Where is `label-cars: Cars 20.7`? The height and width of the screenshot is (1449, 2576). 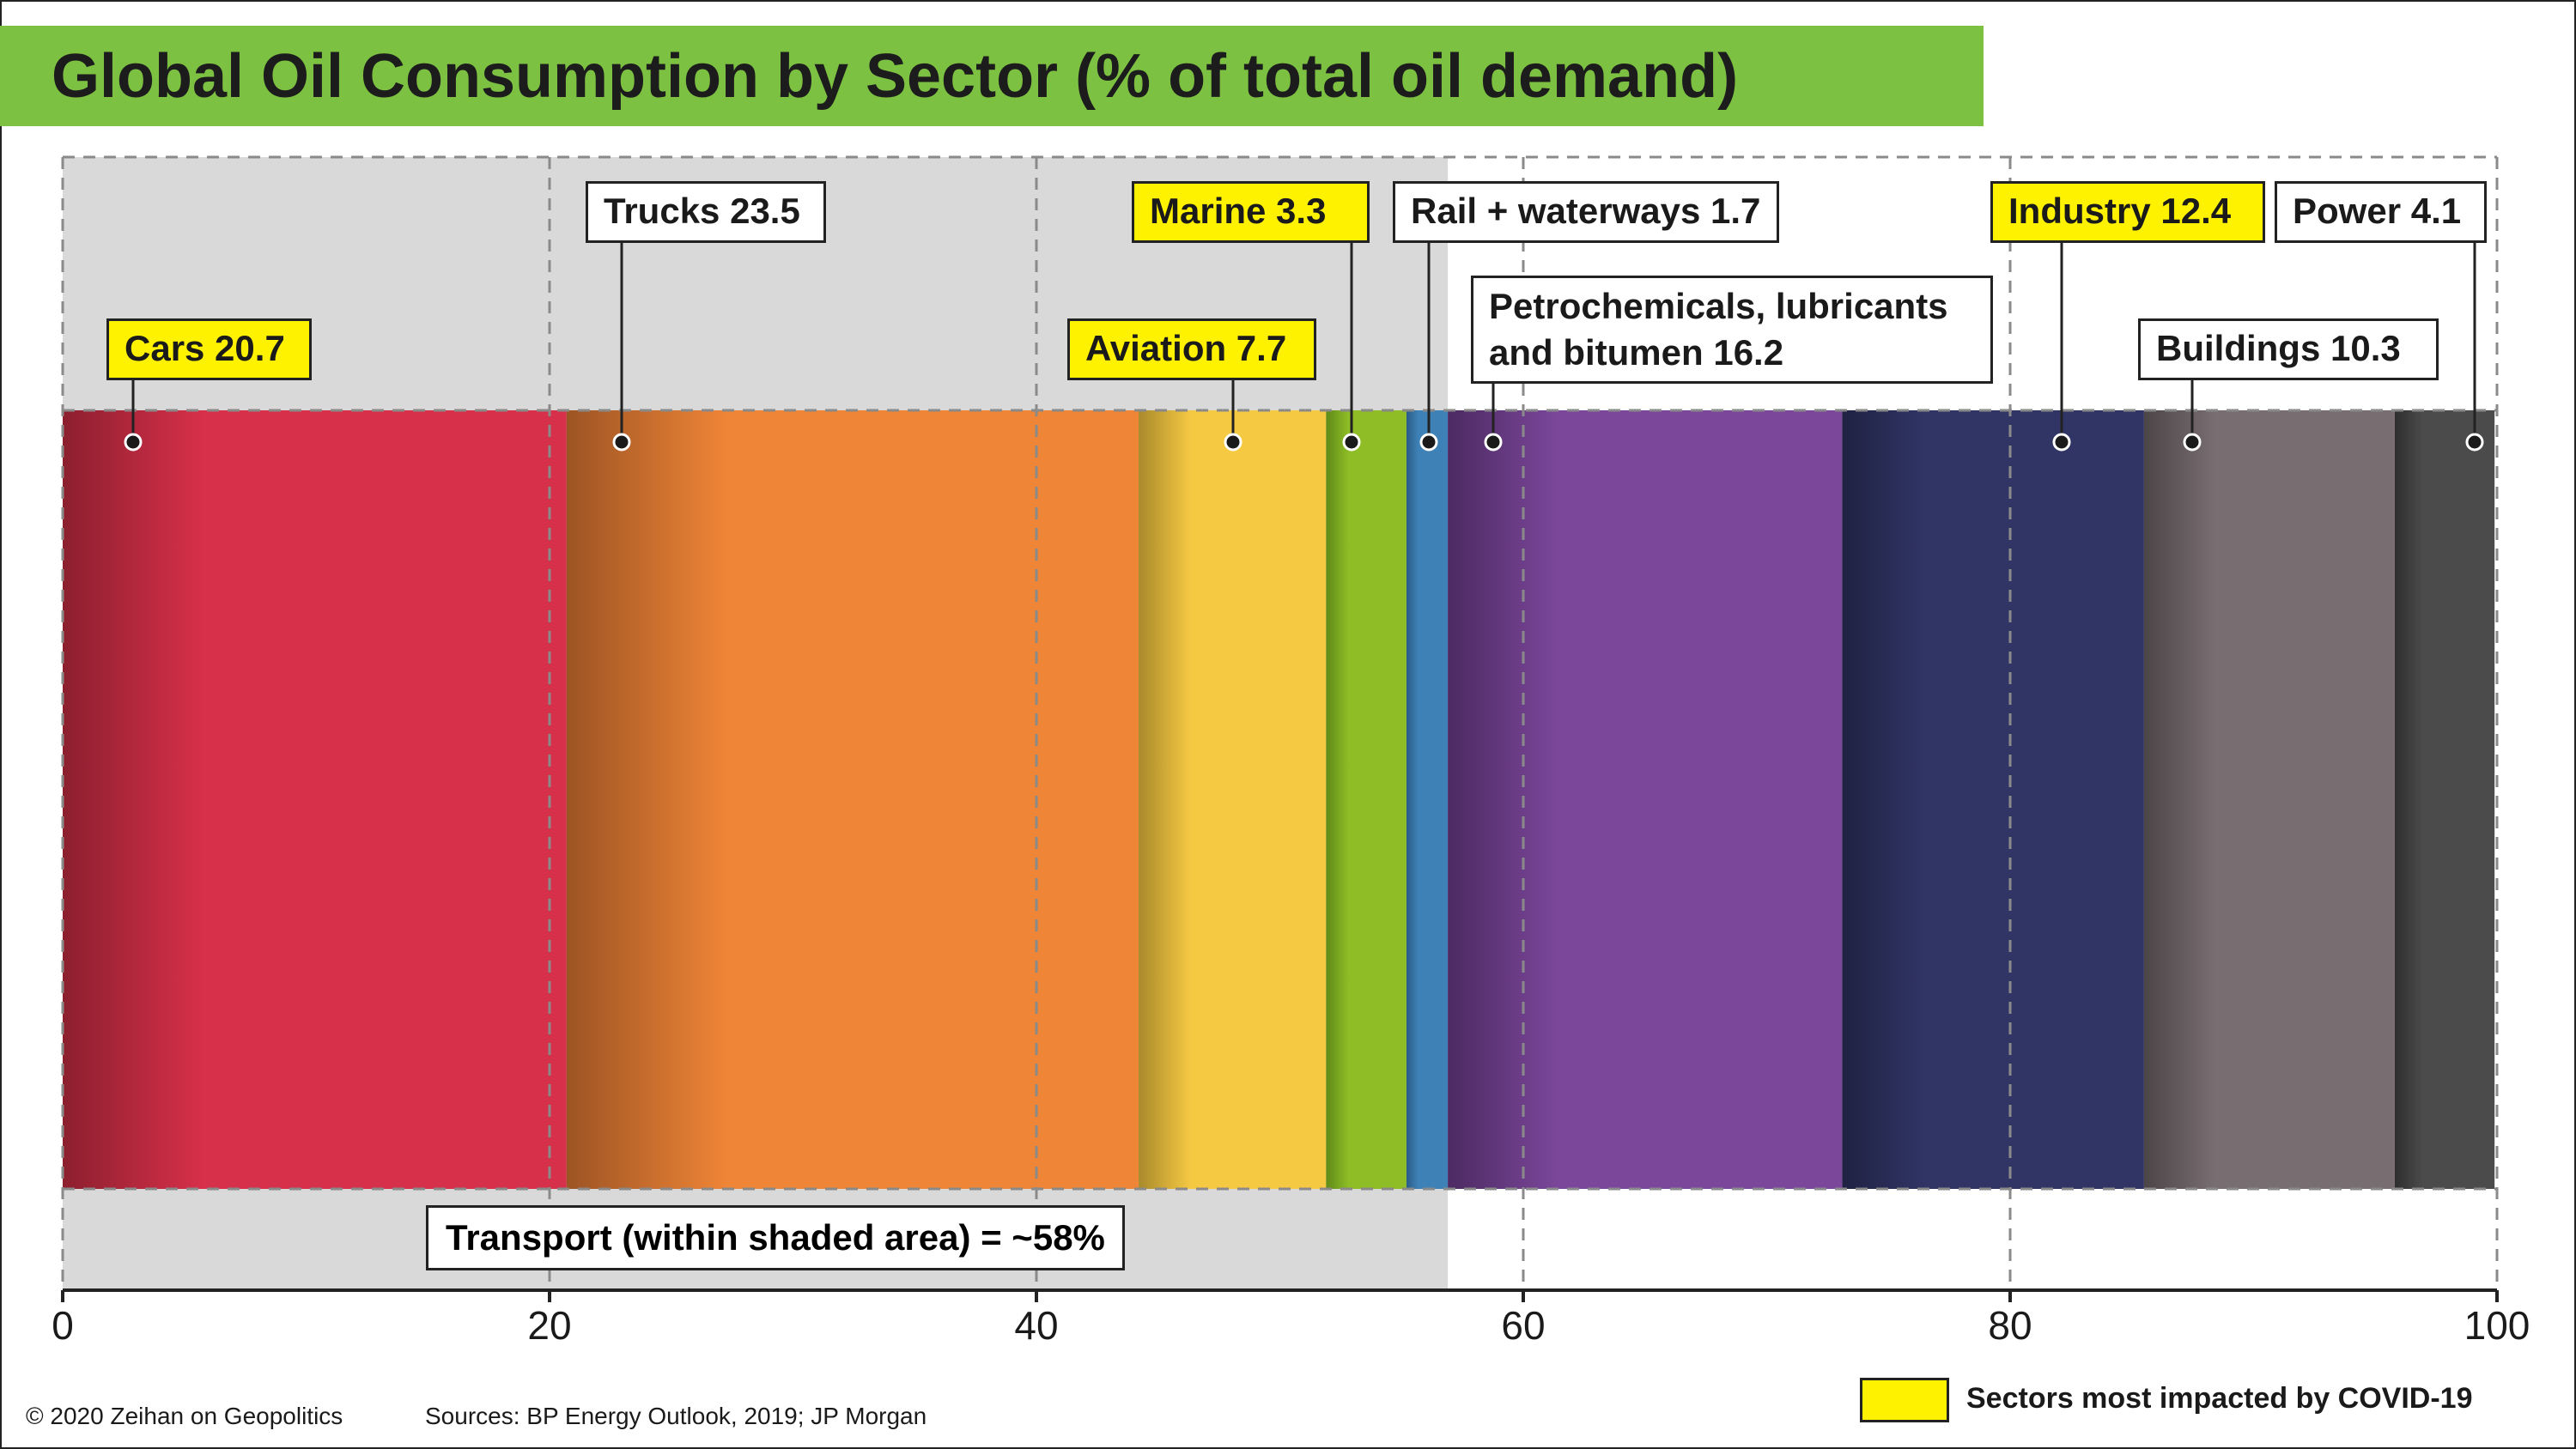
label-cars: Cars 20.7 is located at coordinates (209, 349).